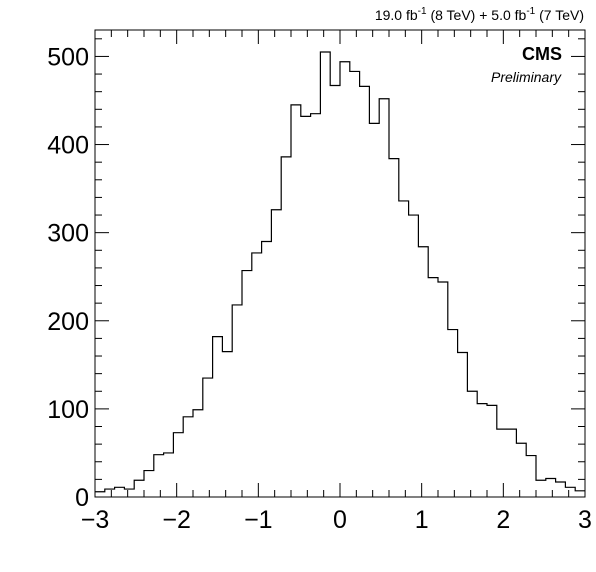 Image resolution: width=596 pixels, height=572 pixels. Describe the element at coordinates (68, 277) in the screenshot. I see `y-tick-labels: 0 100 200 300 400 500` at that location.